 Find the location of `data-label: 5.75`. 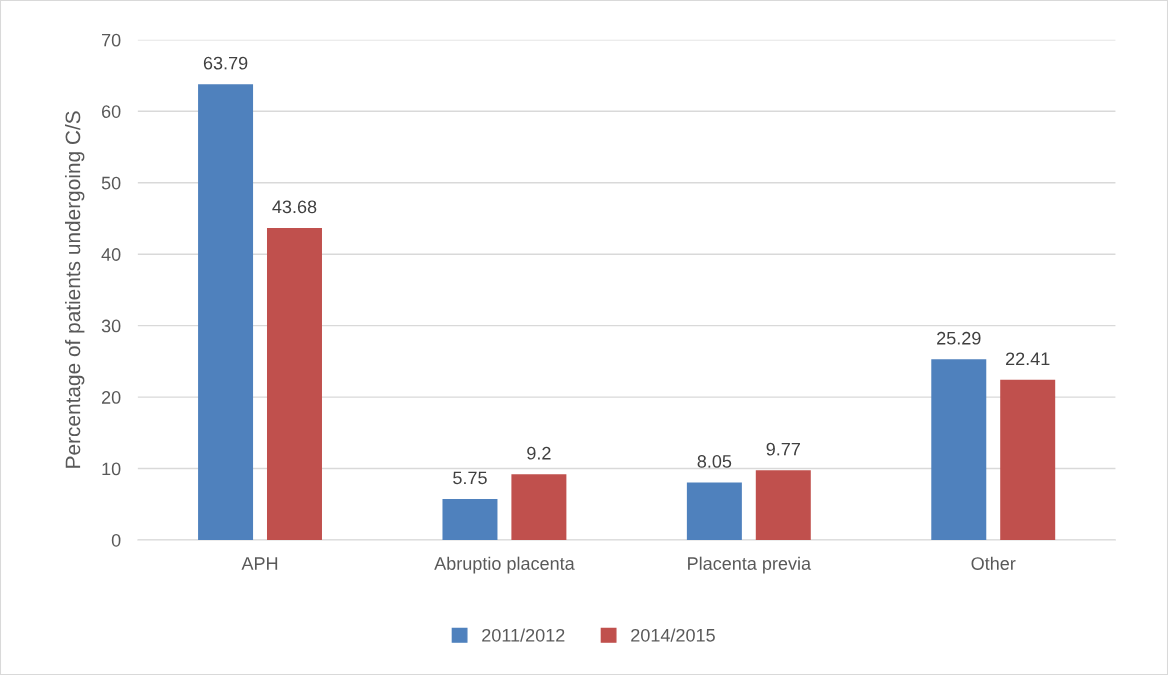

data-label: 5.75 is located at coordinates (470, 478).